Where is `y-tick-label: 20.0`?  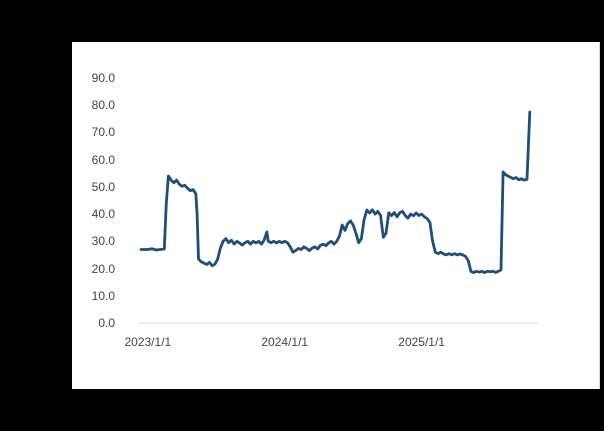 y-tick-label: 20.0 is located at coordinates (103, 268).